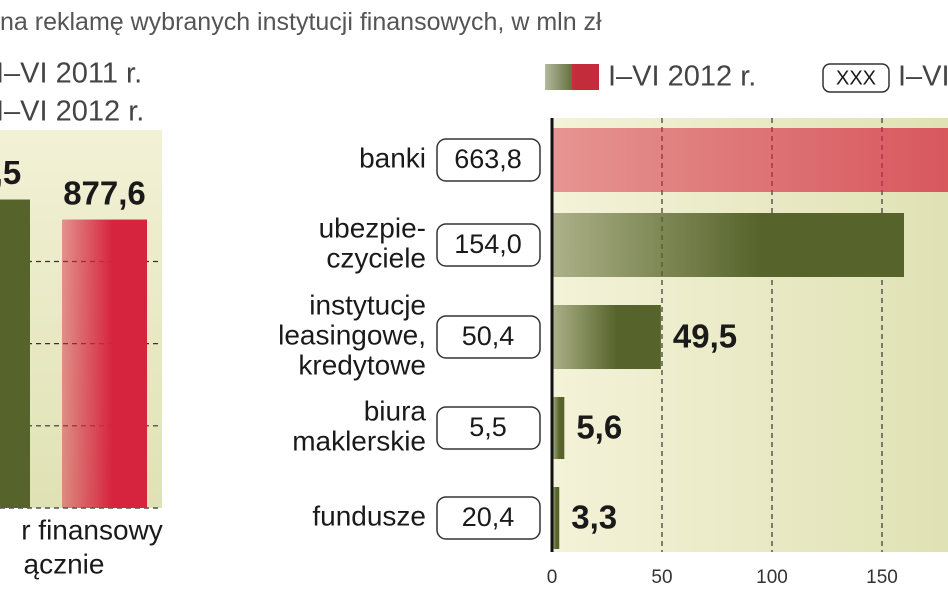  I want to click on legend-box, so click(856, 78).